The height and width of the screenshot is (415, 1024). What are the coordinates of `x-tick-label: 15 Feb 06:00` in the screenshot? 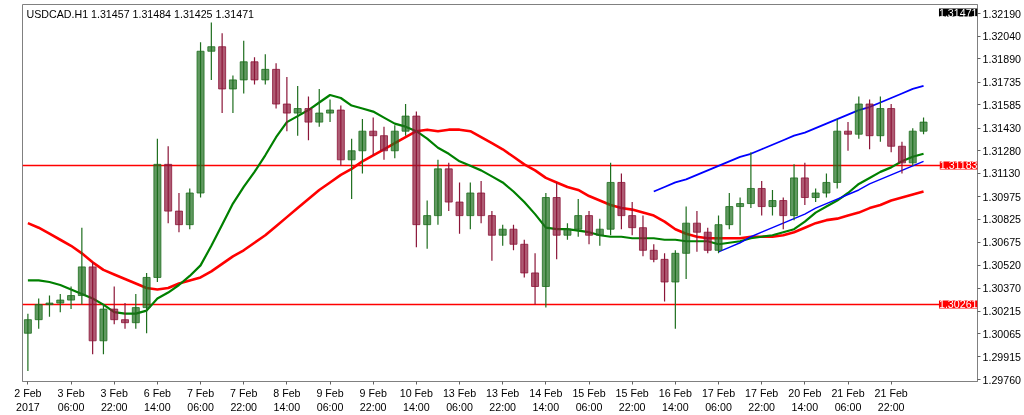 It's located at (589, 399).